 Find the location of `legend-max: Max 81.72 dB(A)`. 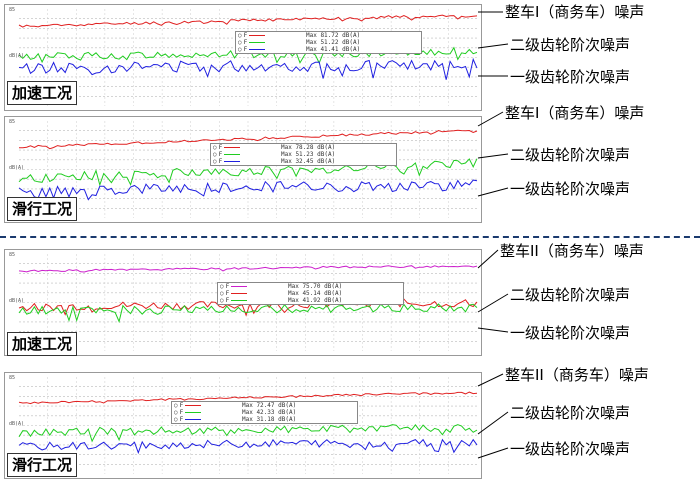

legend-max: Max 81.72 dB(A) is located at coordinates (333, 35).